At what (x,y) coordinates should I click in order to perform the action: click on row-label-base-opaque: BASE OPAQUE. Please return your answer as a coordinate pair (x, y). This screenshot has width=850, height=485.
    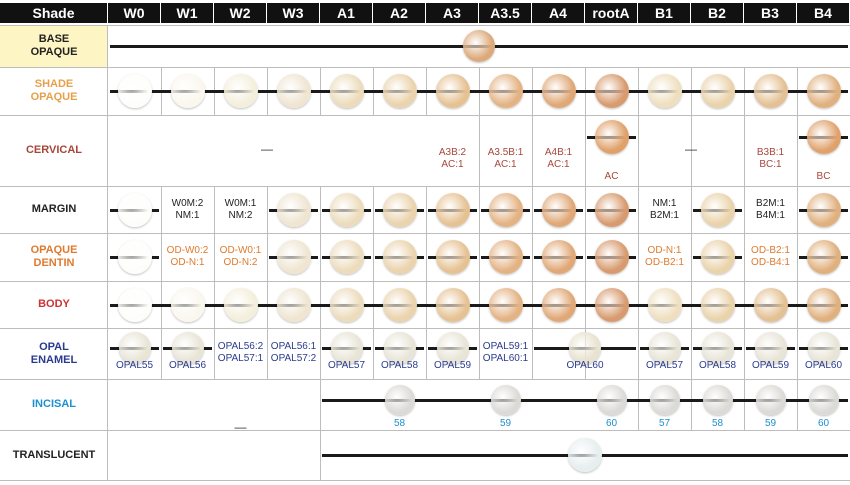
    Looking at the image, I should click on (54, 45).